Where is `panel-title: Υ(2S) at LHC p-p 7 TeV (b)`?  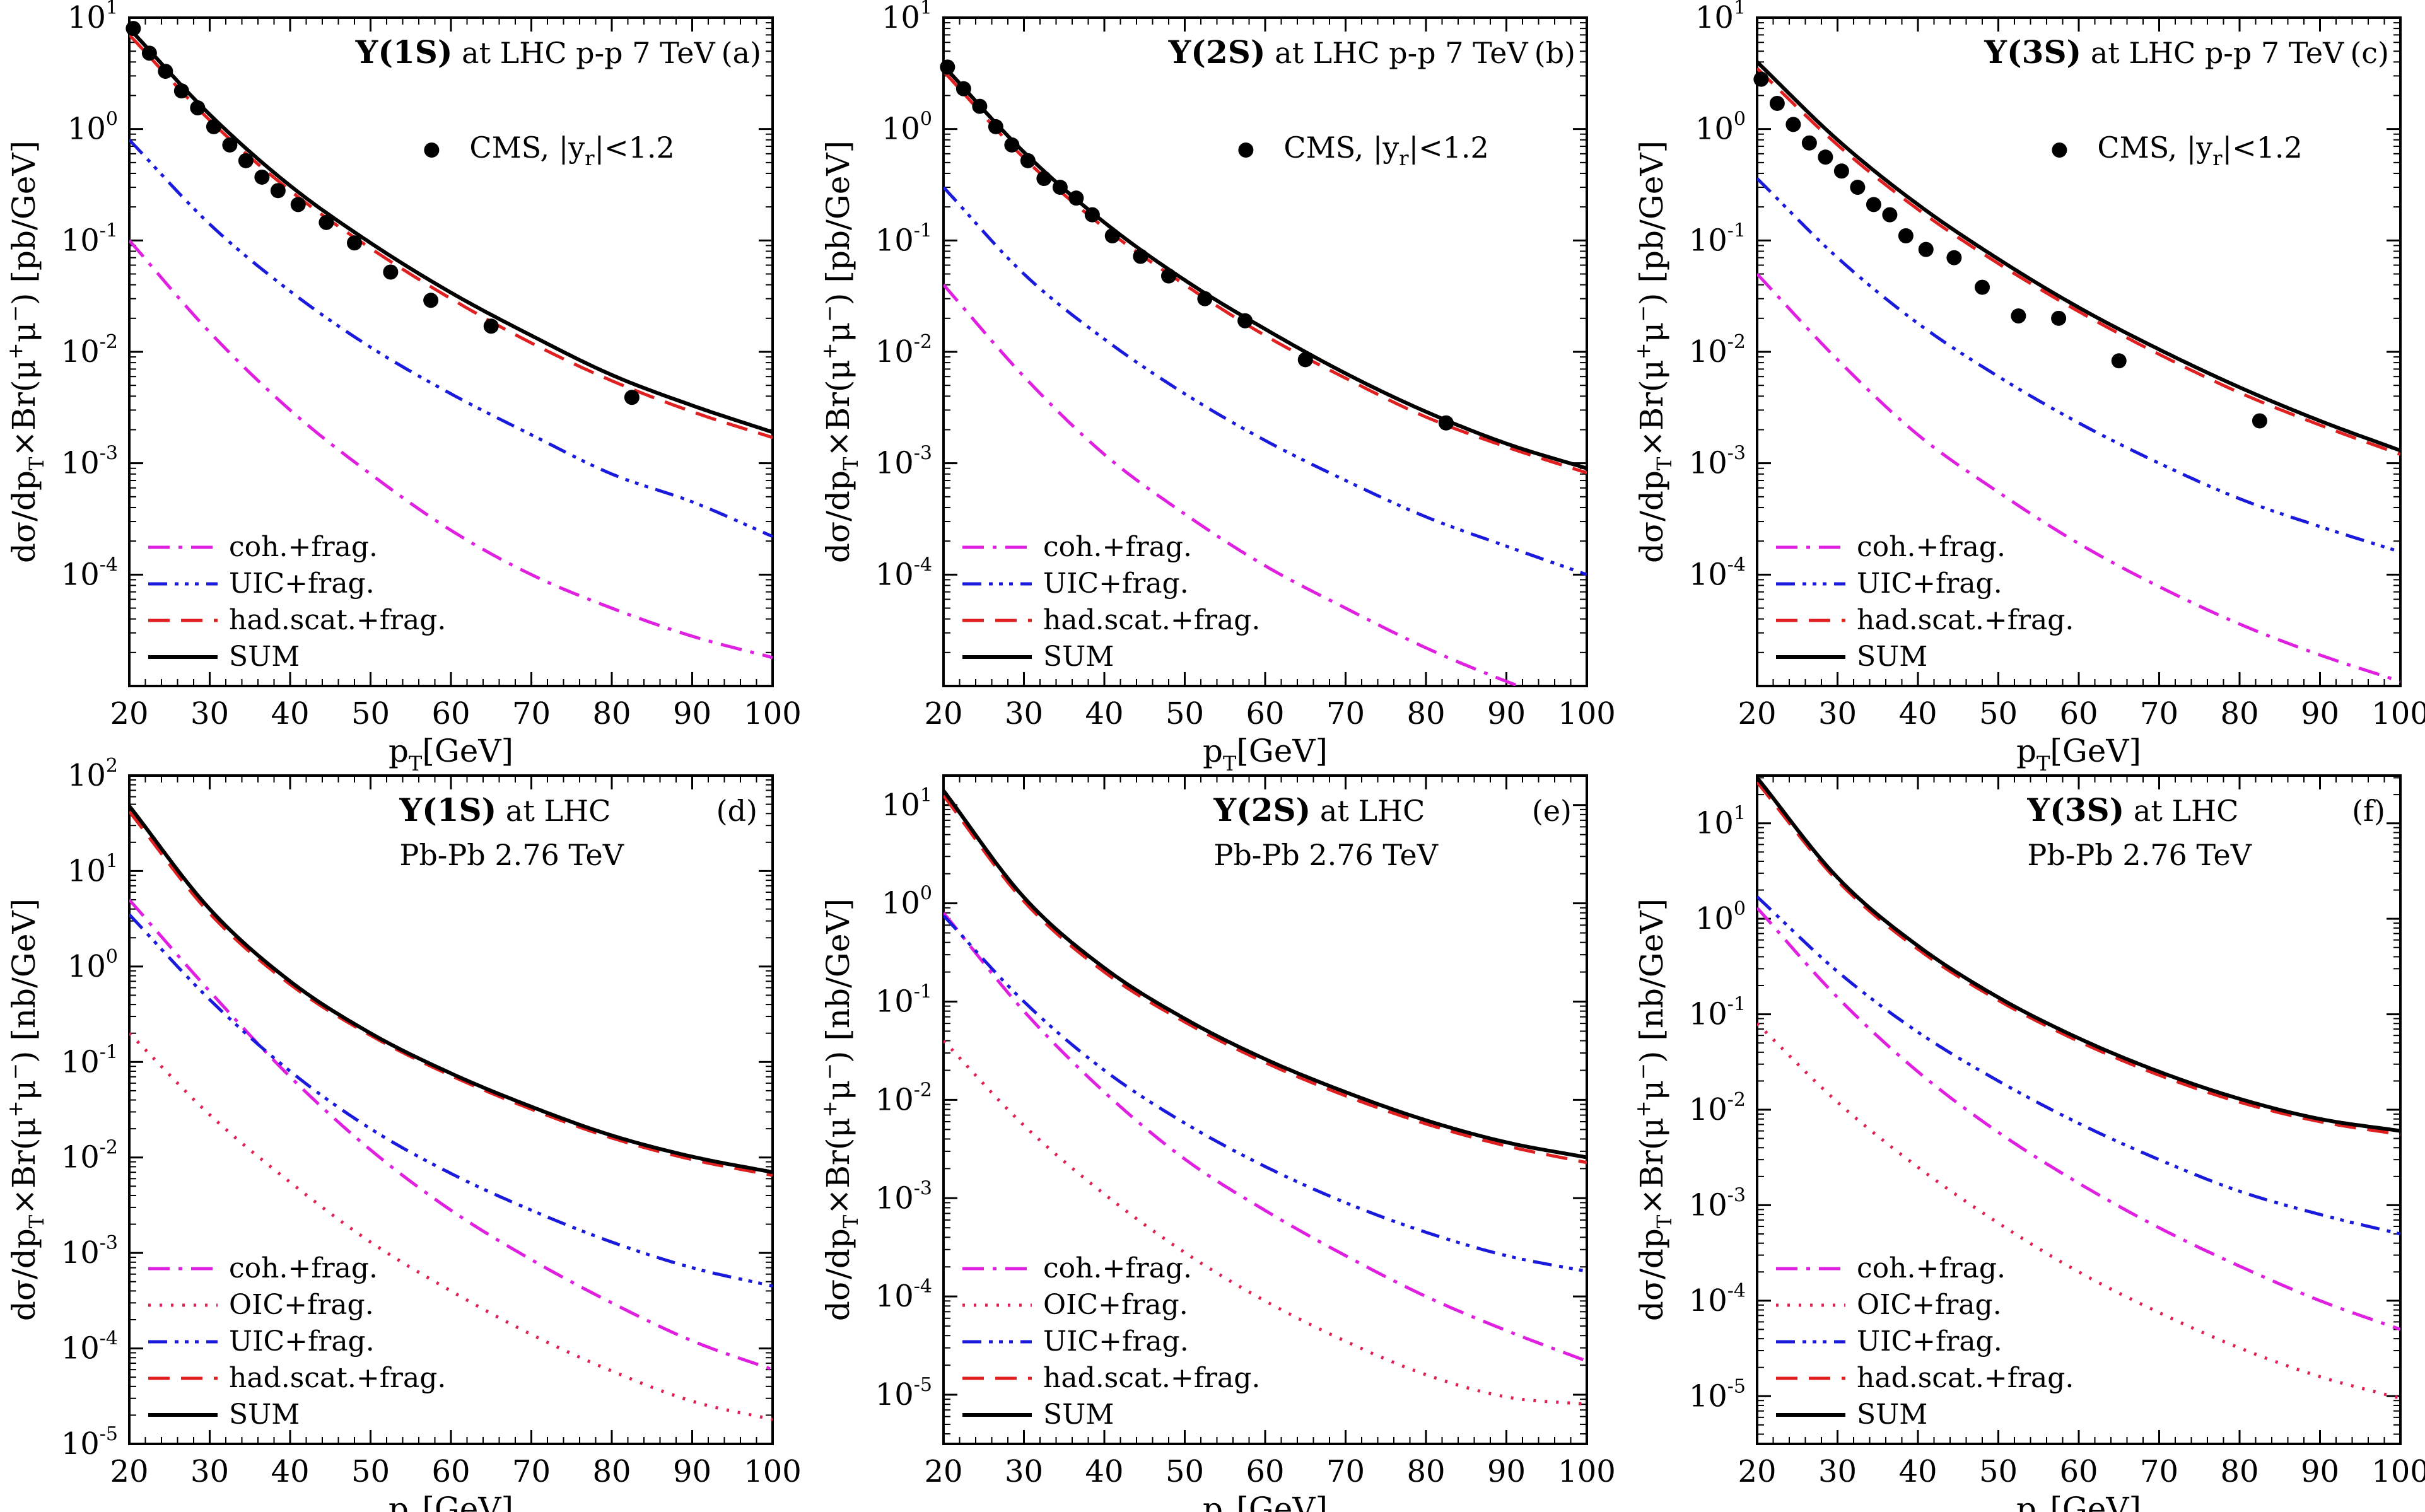 panel-title: Υ(2S) at LHC p-p 7 TeV (b) is located at coordinates (1371, 52).